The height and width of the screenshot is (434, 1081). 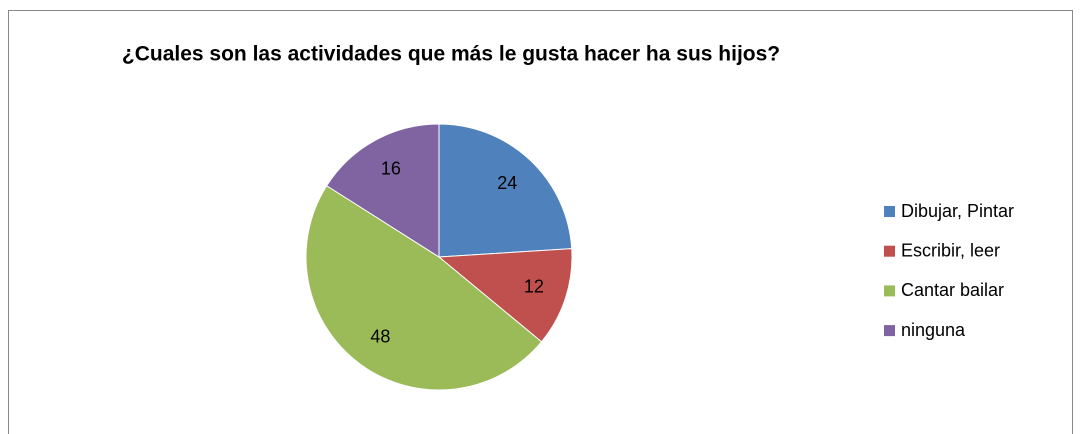 What do you see at coordinates (933, 330) in the screenshot?
I see `legend-label: ninguna` at bounding box center [933, 330].